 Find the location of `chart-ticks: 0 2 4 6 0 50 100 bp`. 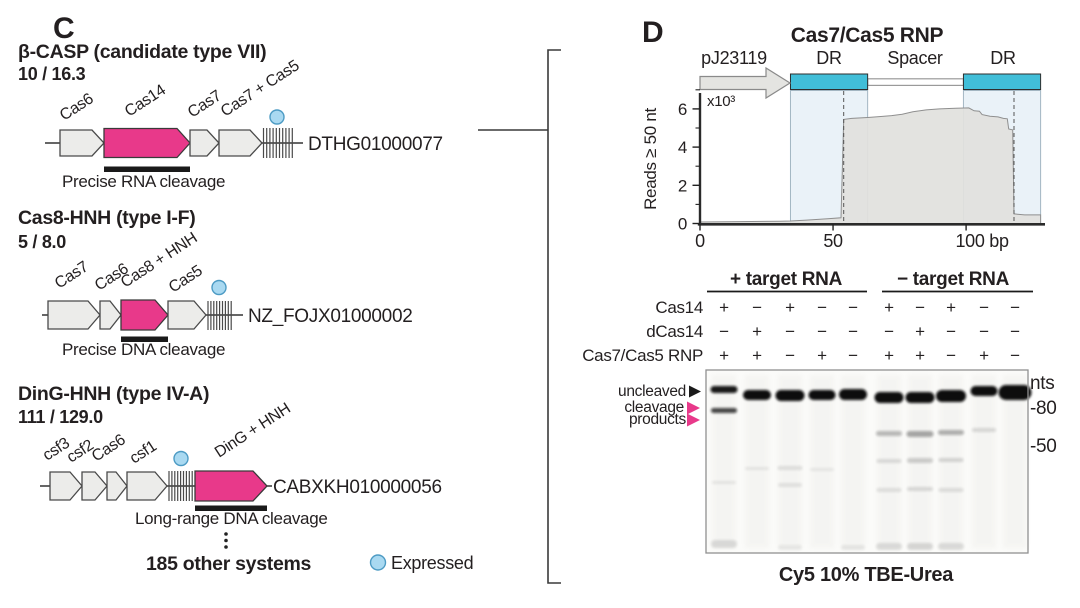

chart-ticks: 0 2 4 6 0 50 100 bp is located at coordinates (843, 170).